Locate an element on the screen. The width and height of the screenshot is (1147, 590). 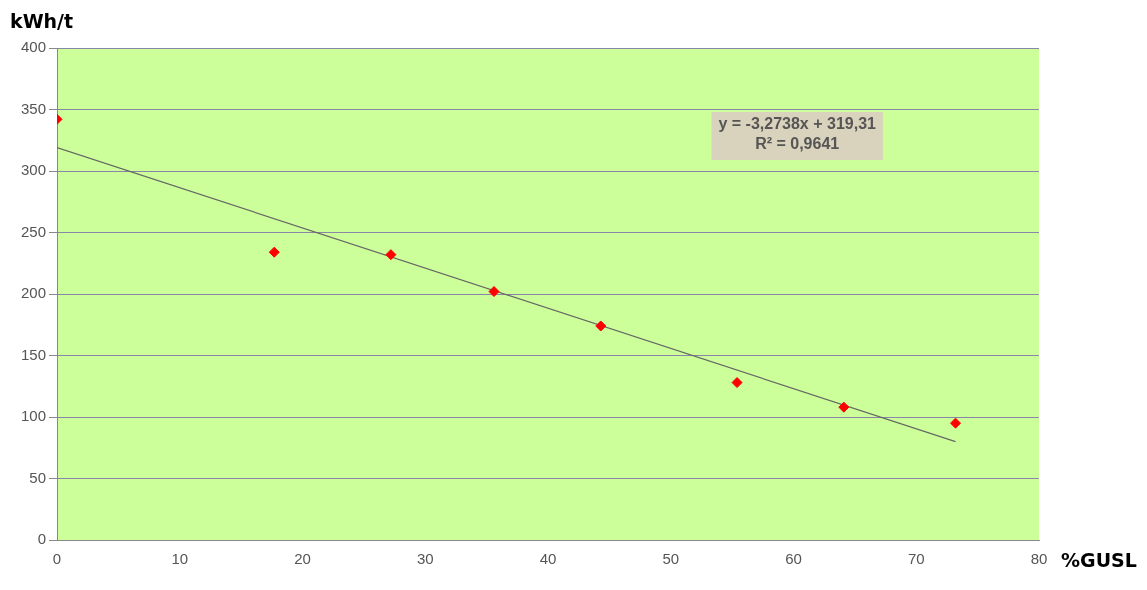
annotation: R² = 0,9641 is located at coordinates (797, 144).